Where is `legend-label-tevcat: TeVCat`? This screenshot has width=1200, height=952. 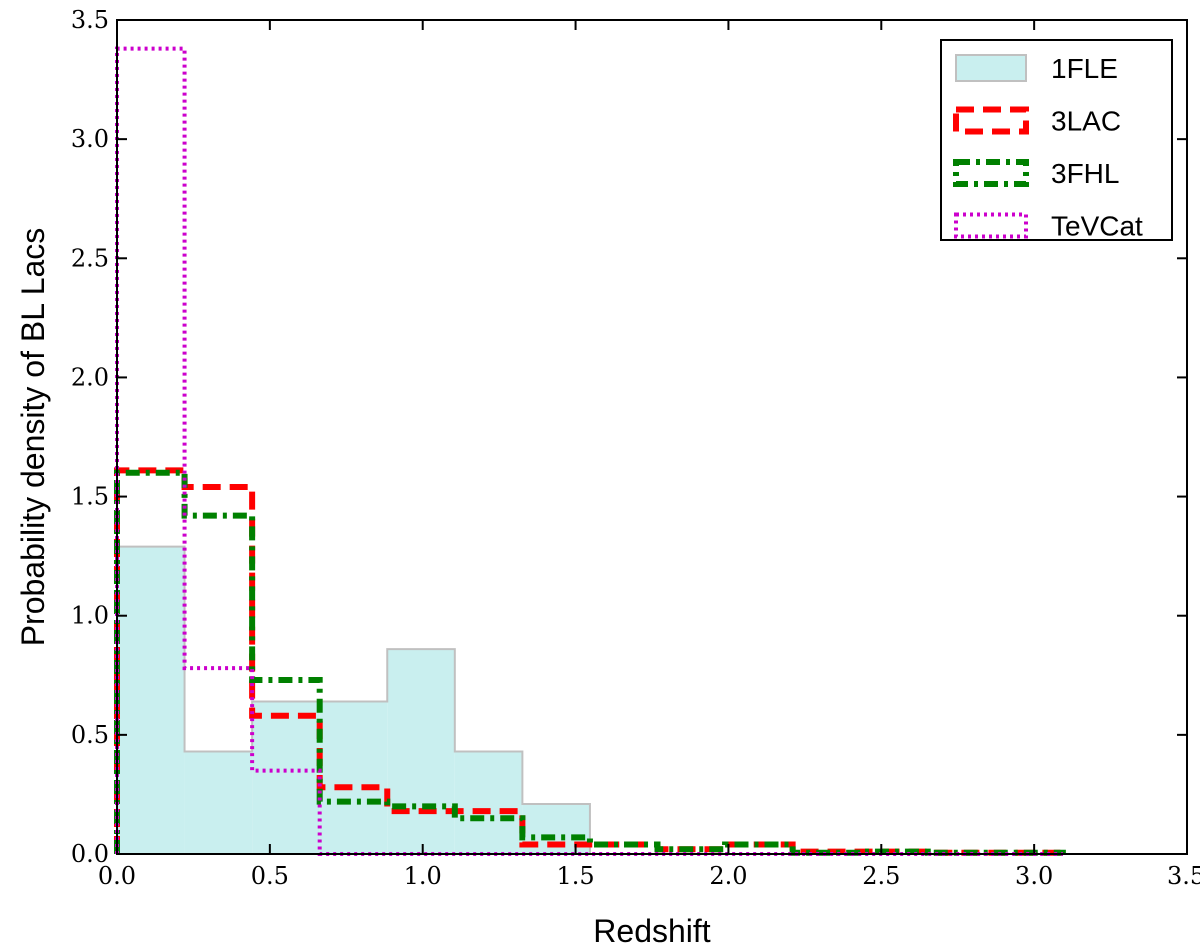
legend-label-tevcat: TeVCat is located at coordinates (1097, 226).